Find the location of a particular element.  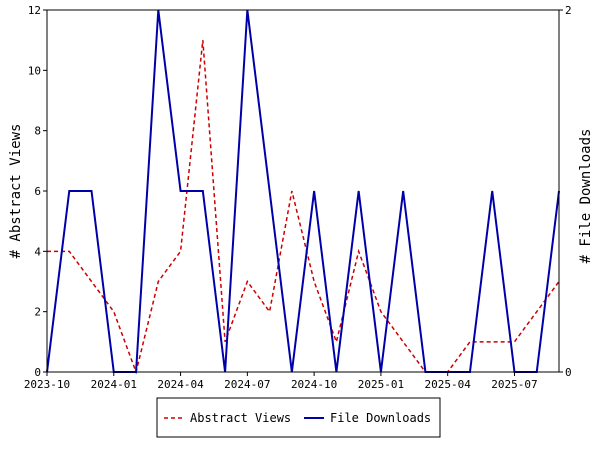

legend-label-file-downloads: File Downloads is located at coordinates (380, 418).